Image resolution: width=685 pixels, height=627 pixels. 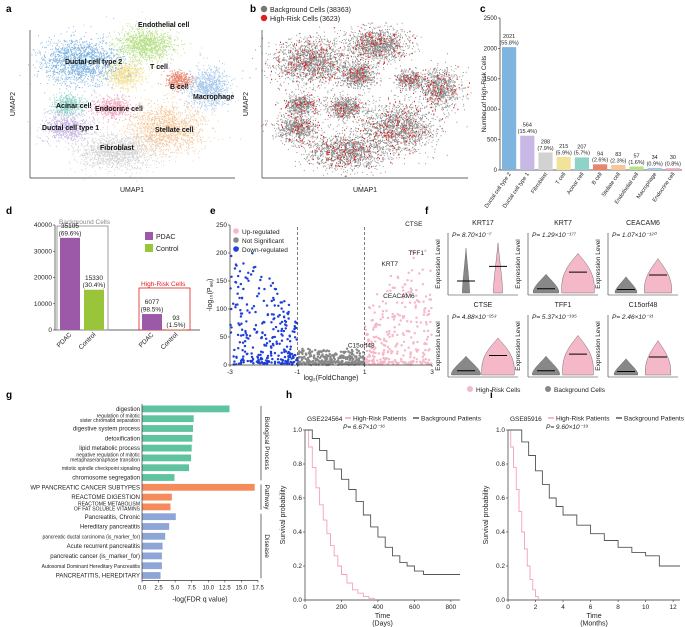 I want to click on group-title: Background Cells, so click(x=85, y=222).